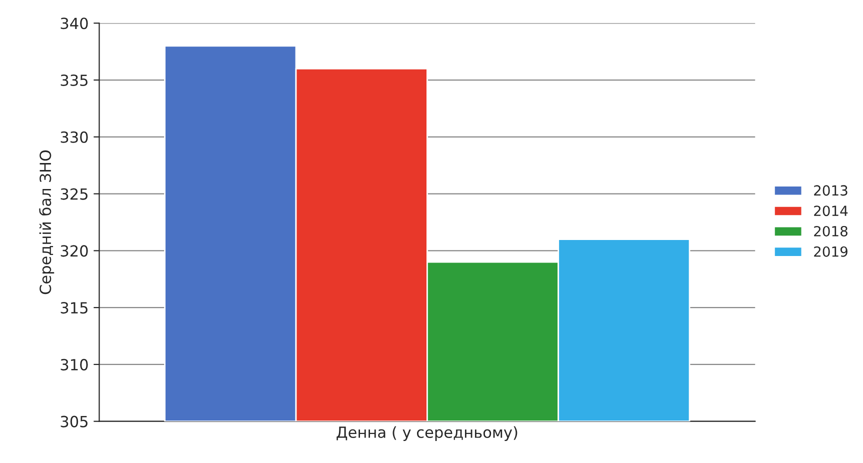 This screenshot has height=463, width=863. Describe the element at coordinates (831, 251) in the screenshot. I see `legend-label: 2019` at that location.